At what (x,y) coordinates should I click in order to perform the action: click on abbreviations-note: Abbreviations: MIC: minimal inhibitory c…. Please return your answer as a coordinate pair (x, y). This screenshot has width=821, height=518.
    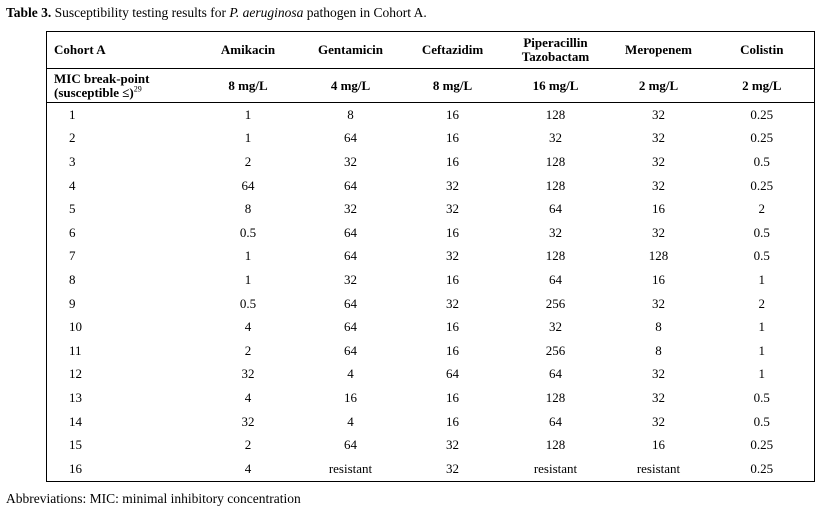
    Looking at the image, I should click on (153, 498).